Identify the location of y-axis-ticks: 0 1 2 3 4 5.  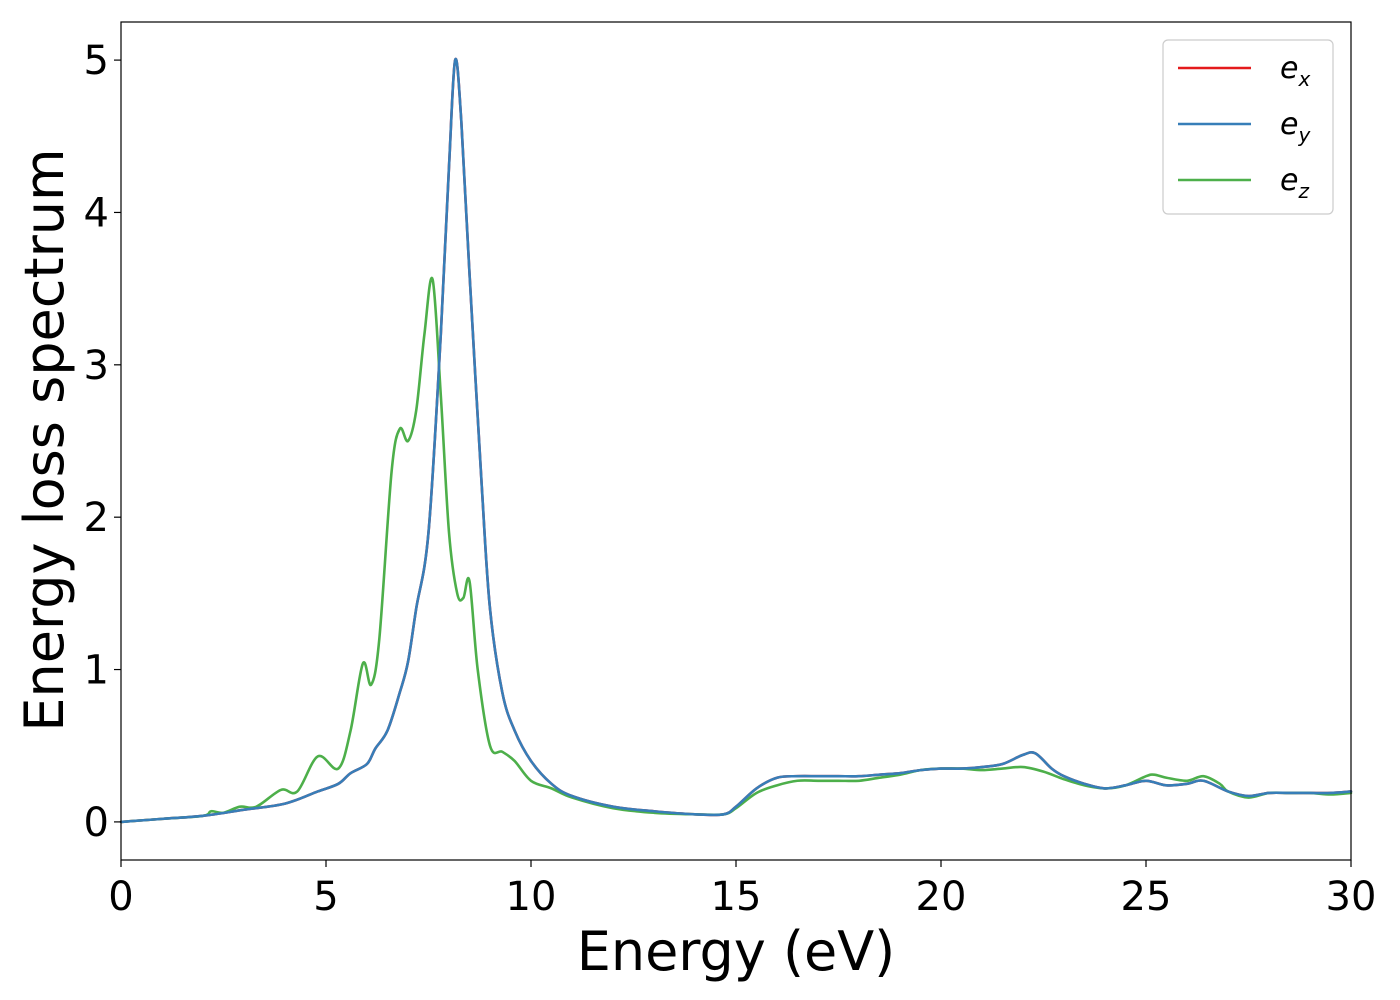
(102, 442).